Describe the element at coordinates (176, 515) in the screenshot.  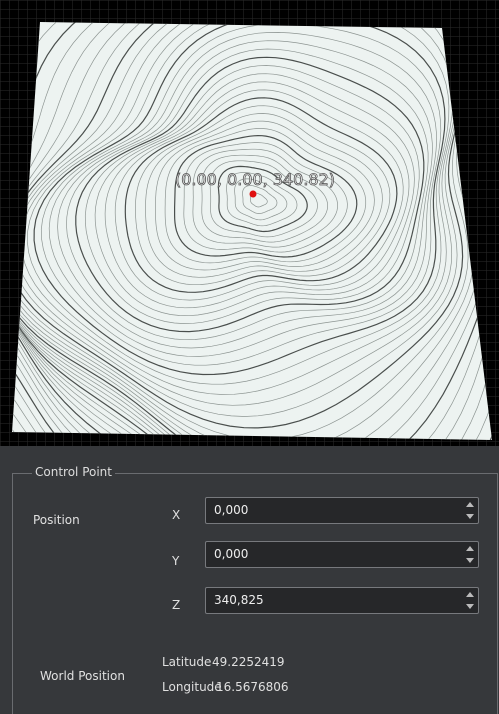
I see `axis-label: X` at that location.